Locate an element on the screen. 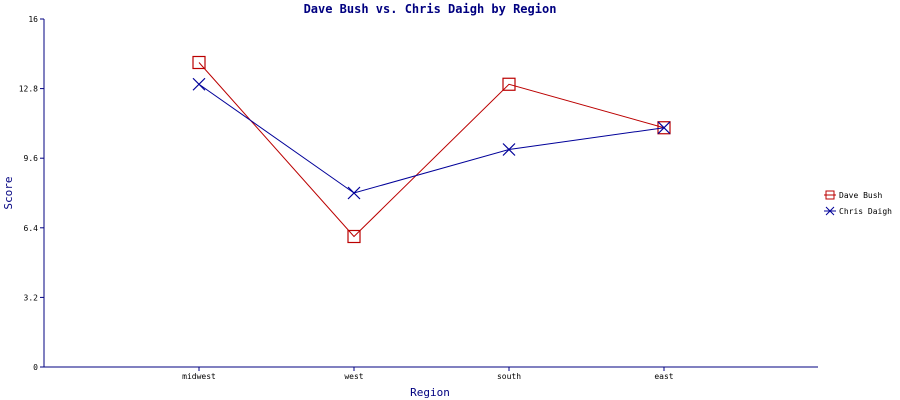 The image size is (900, 400). y-tick-label: 16 is located at coordinates (33, 19).